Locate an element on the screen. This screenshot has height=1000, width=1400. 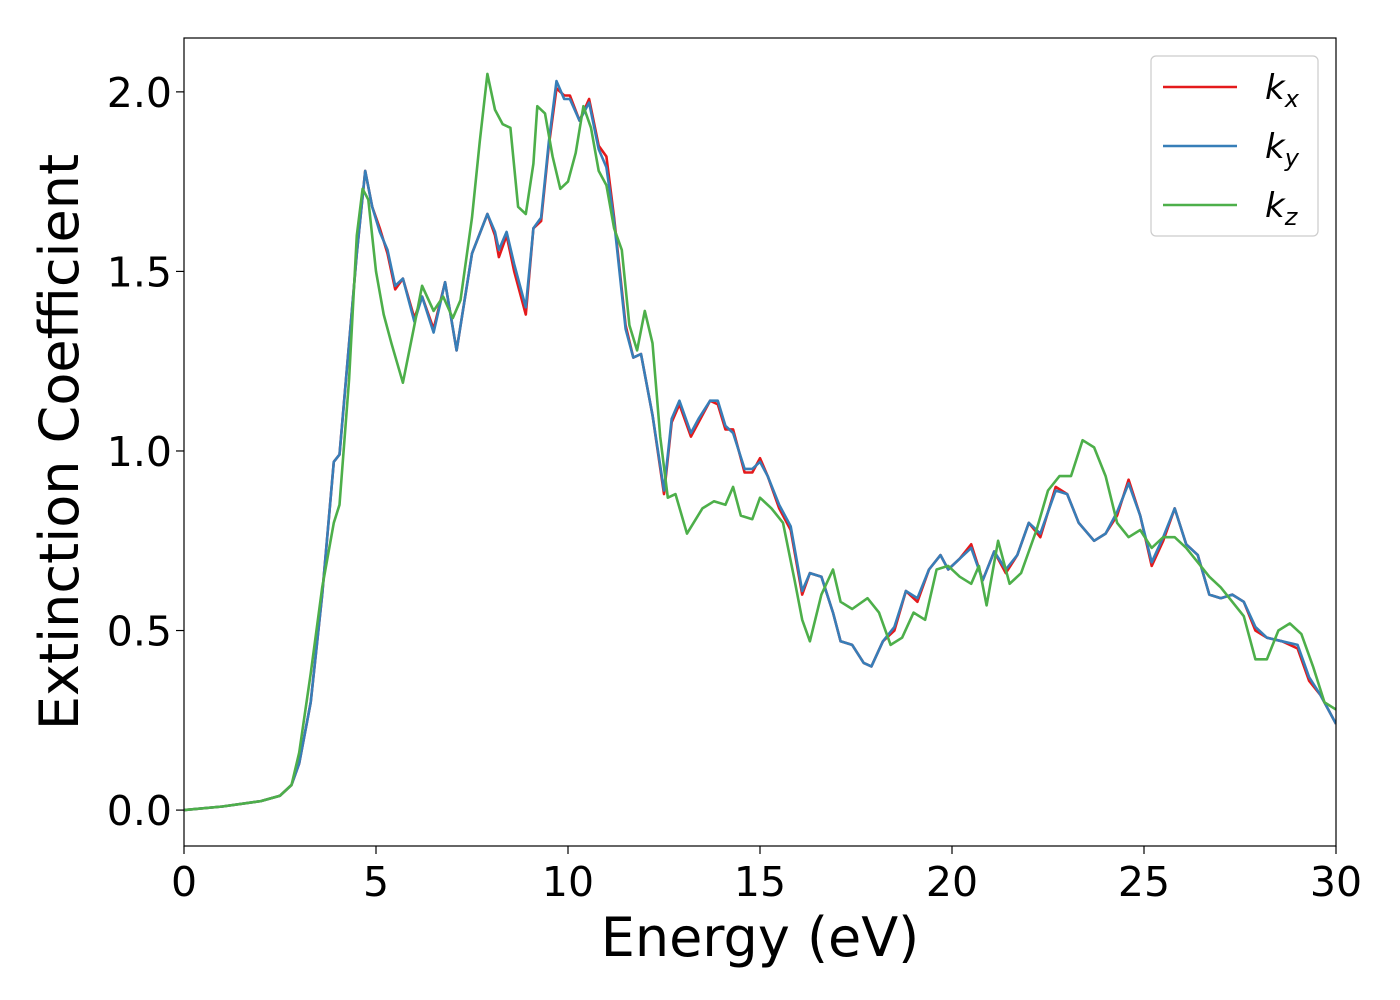
y-axis-ticks: 0.0 0.5 1.0 1.5 2.0 is located at coordinates (145, 452).